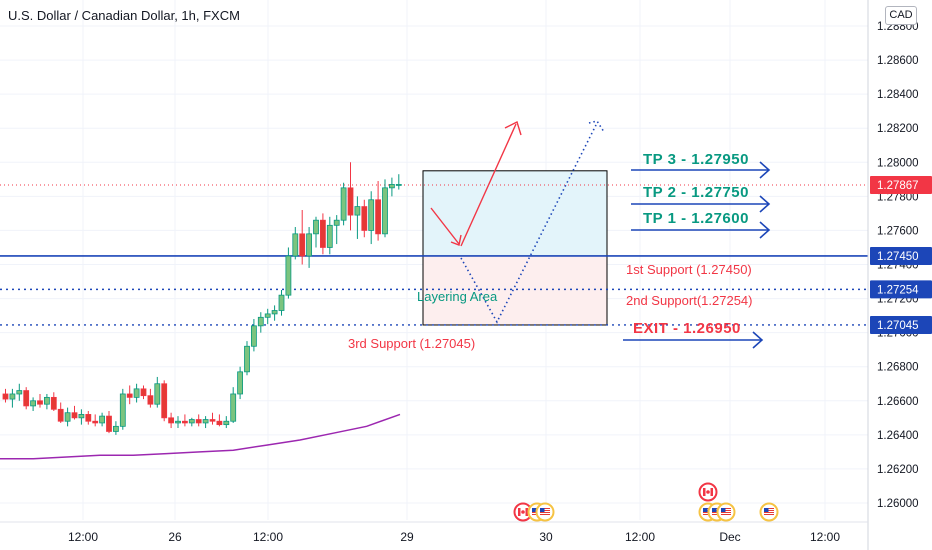 The height and width of the screenshot is (550, 932). Describe the element at coordinates (646, 502) in the screenshot. I see `economic-events` at that location.